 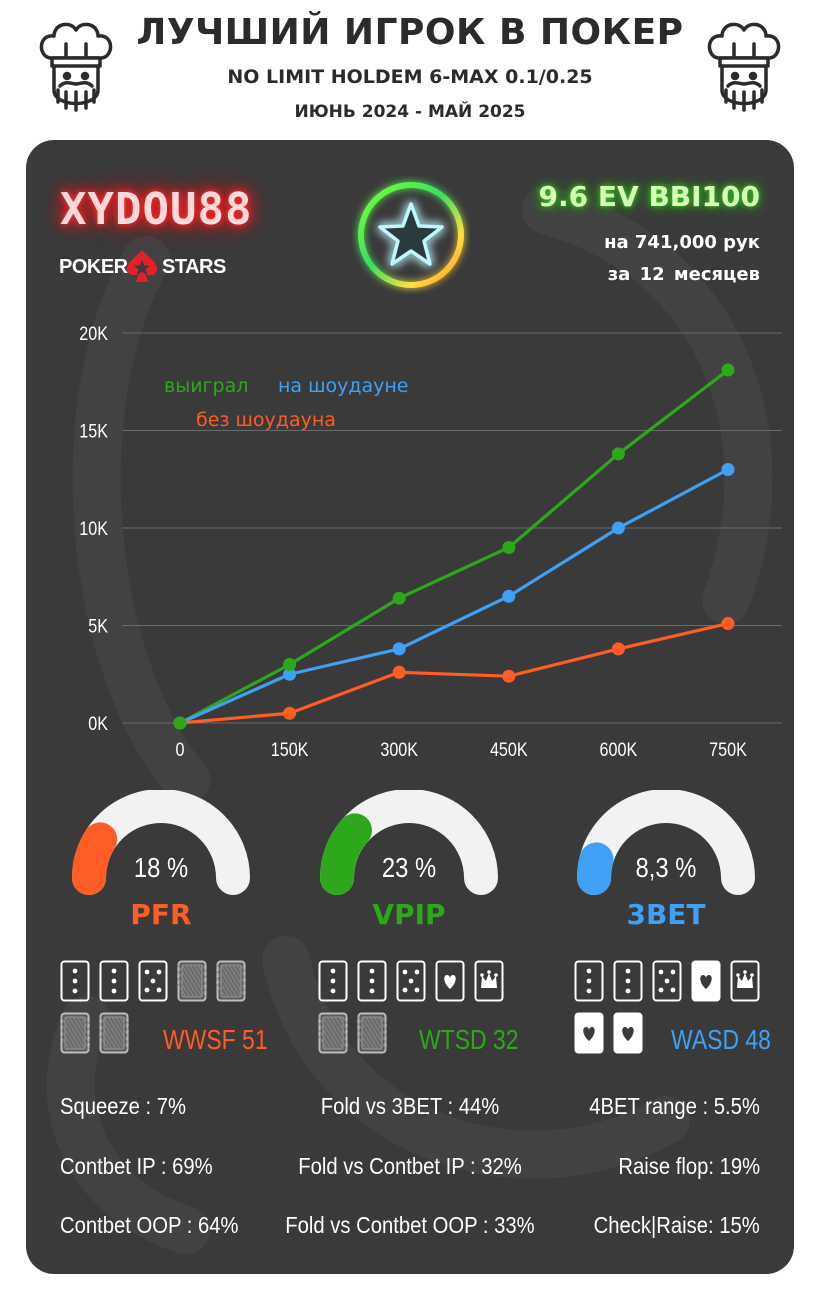 I want to click on gauge-value: 23 %, so click(x=409, y=867).